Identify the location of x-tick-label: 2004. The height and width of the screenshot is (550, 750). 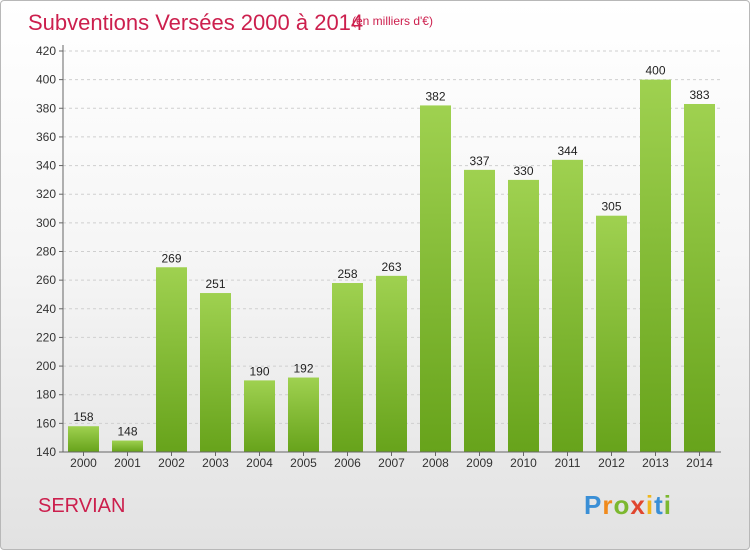
(259, 463).